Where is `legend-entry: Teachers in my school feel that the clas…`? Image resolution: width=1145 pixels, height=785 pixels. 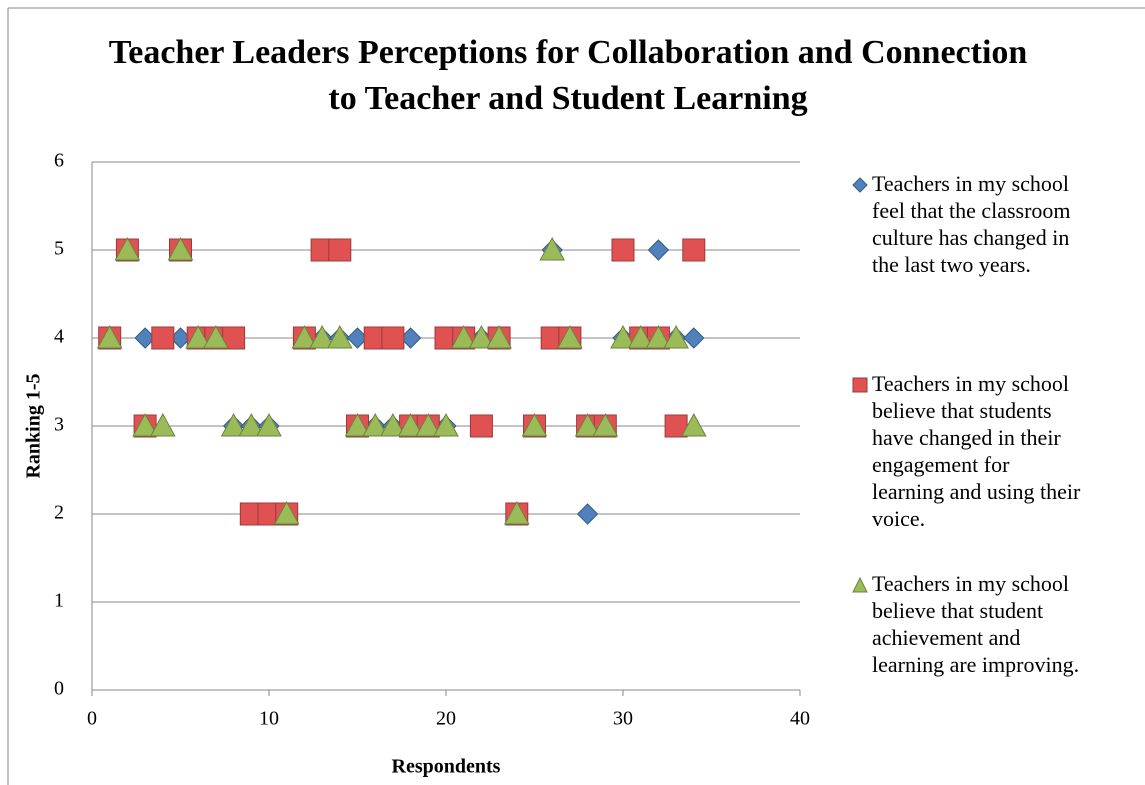
legend-entry: Teachers in my school feel that the clas… is located at coordinates (967, 224).